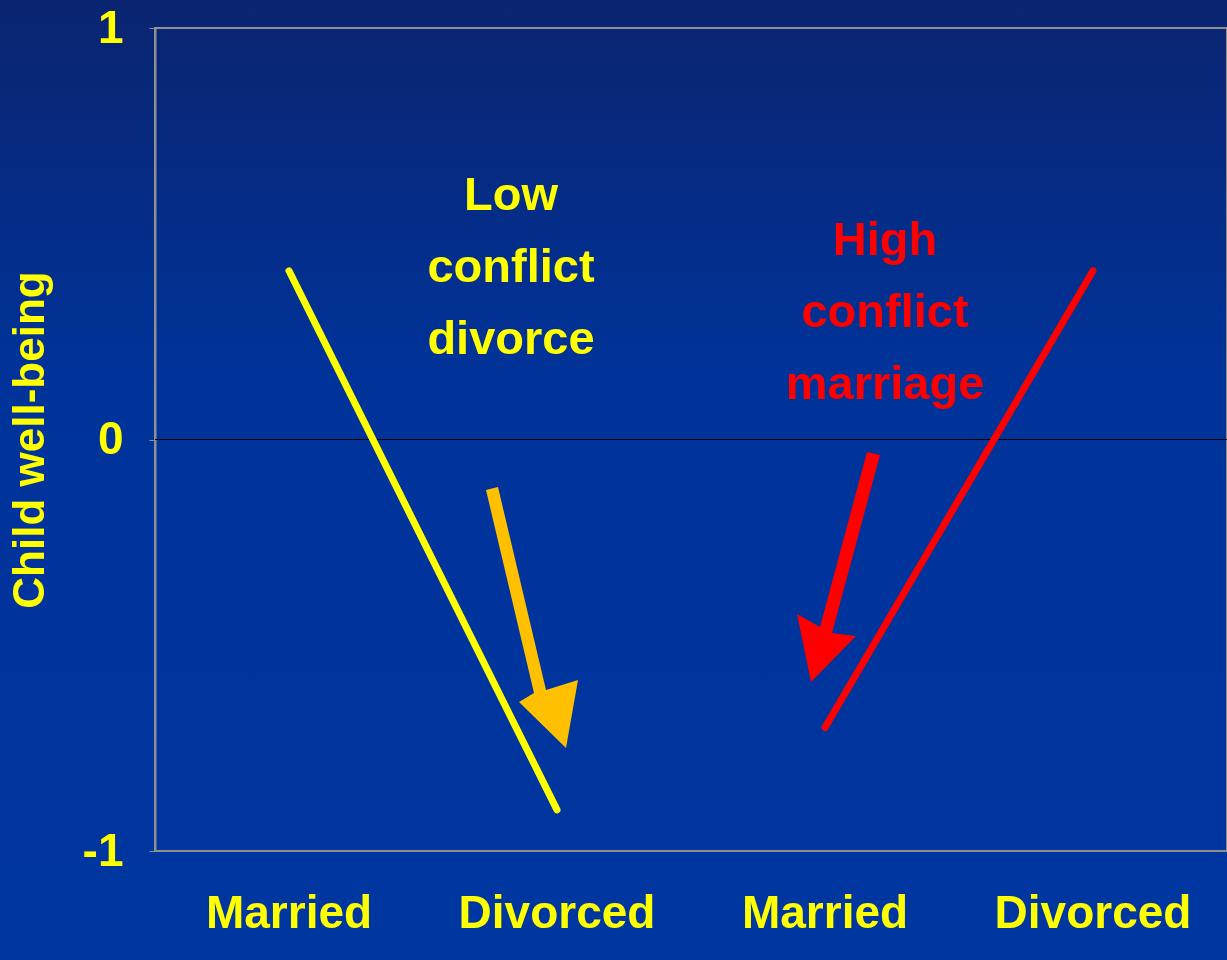  Describe the element at coordinates (110, 438) in the screenshot. I see `y-tick-label: 0` at that location.